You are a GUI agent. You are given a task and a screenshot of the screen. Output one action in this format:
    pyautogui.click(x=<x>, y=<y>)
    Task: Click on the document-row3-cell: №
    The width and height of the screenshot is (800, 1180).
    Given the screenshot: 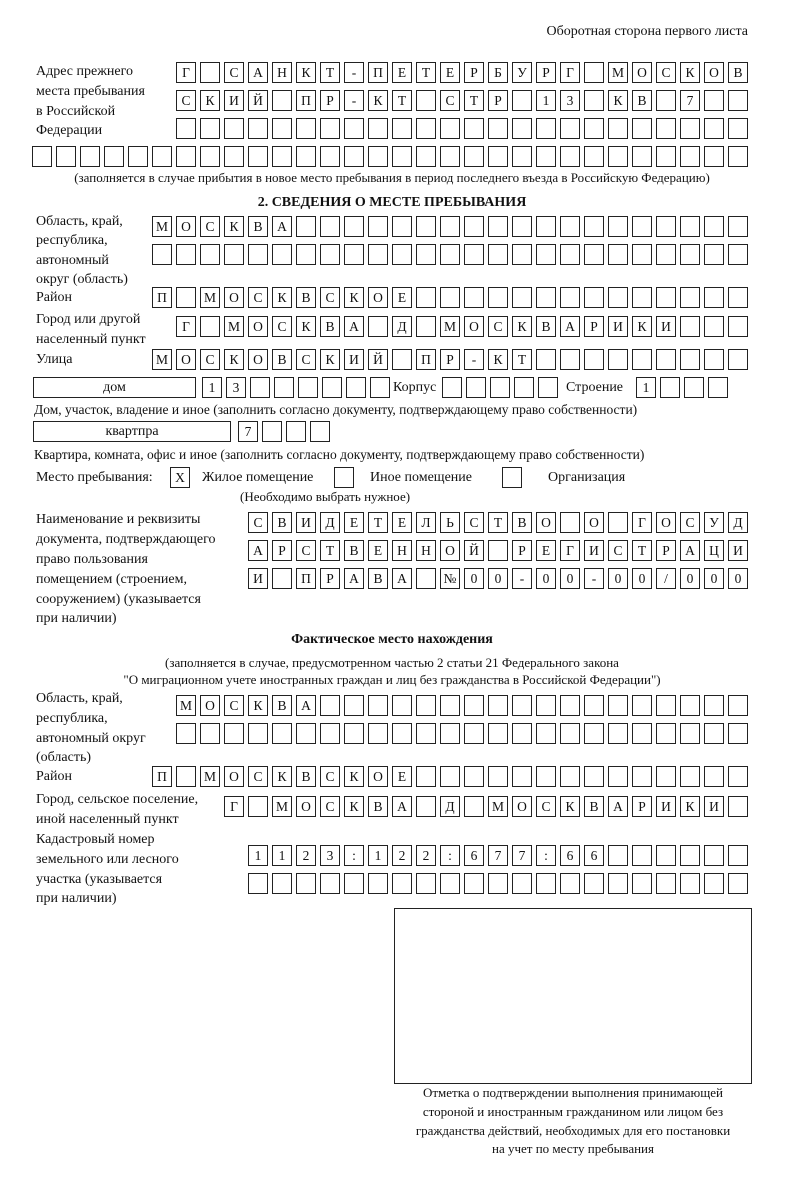 What is the action you would take?
    pyautogui.click(x=450, y=578)
    